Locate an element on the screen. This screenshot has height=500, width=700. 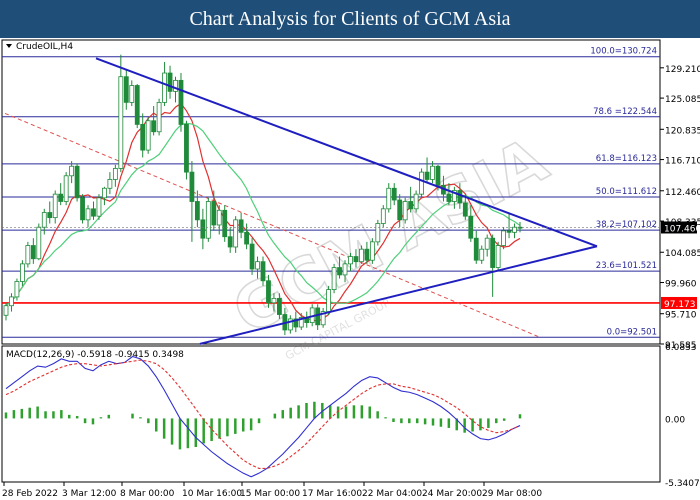
time-tick-label: 28 Feb 2022 is located at coordinates (30, 494).